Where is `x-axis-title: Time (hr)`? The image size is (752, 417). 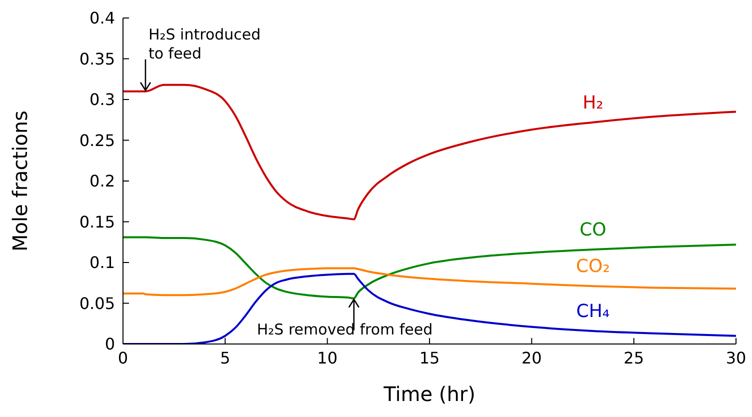 x-axis-title: Time (hr) is located at coordinates (429, 394).